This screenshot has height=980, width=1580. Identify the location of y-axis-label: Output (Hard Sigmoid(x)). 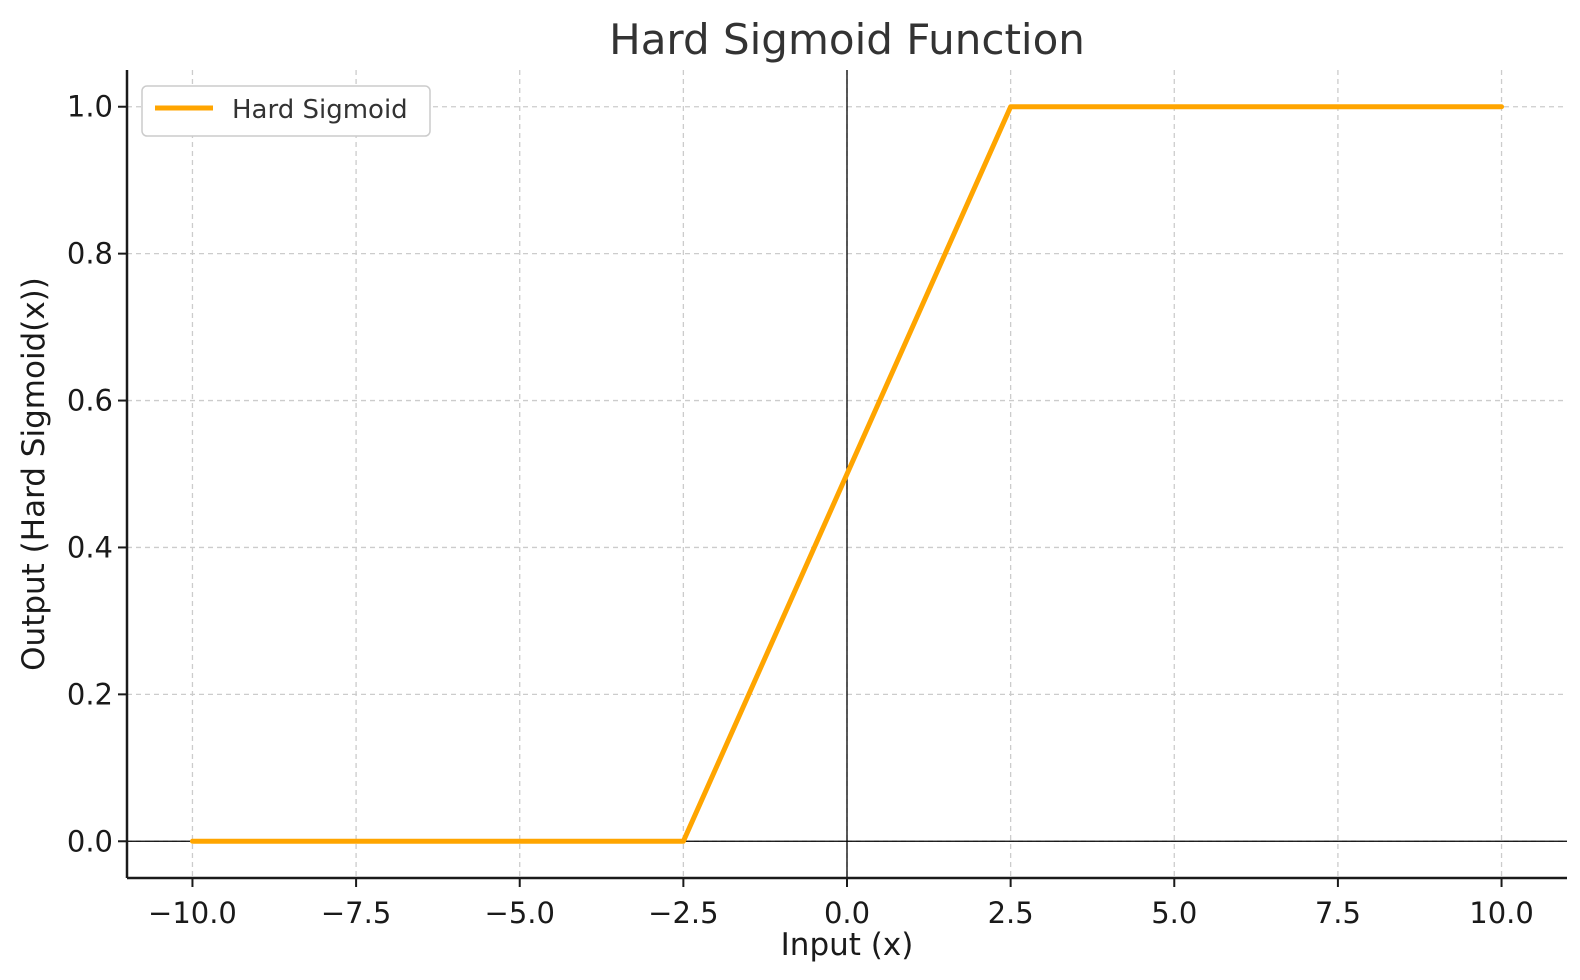
(34, 474).